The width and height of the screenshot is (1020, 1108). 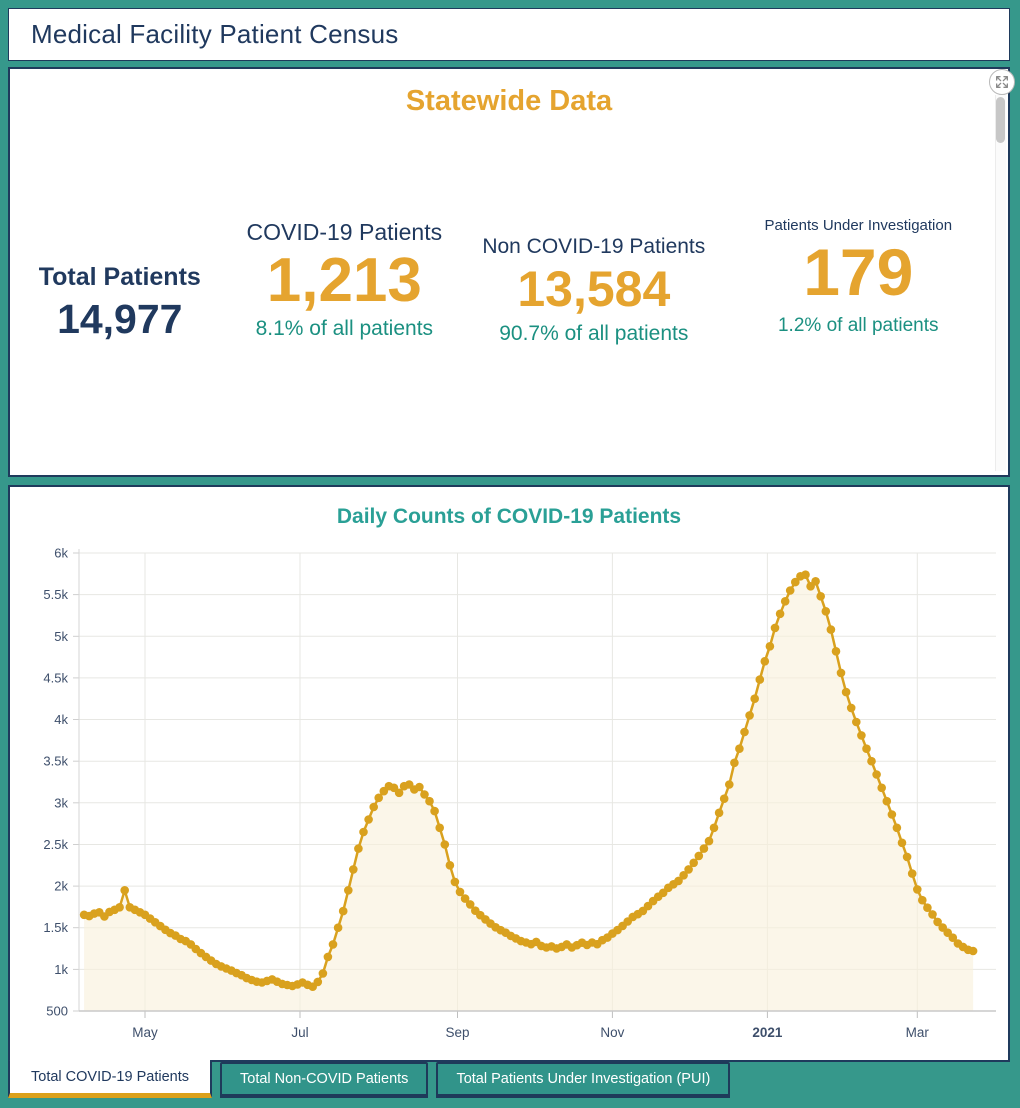 What do you see at coordinates (594, 333) in the screenshot?
I see `stat-percent: 90.7% of all patients` at bounding box center [594, 333].